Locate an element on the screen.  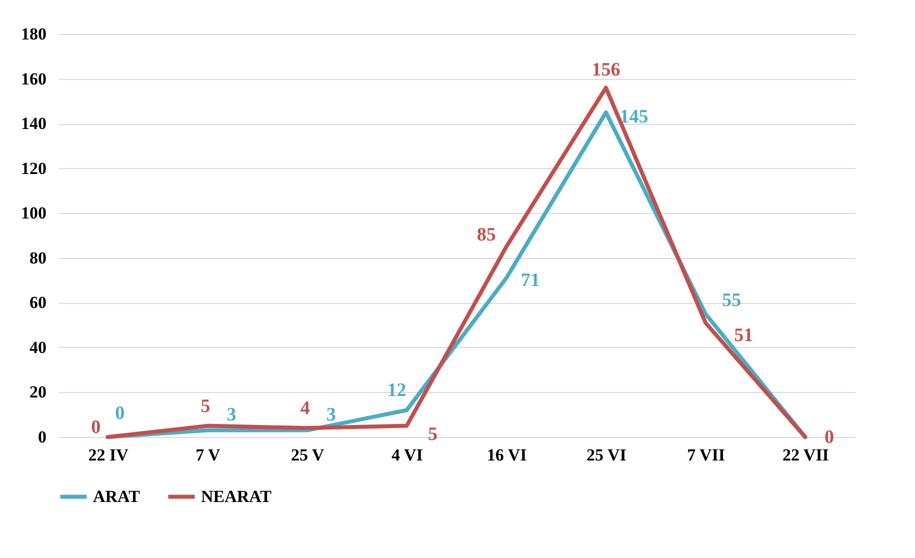
data-label: 12 is located at coordinates (396, 391).